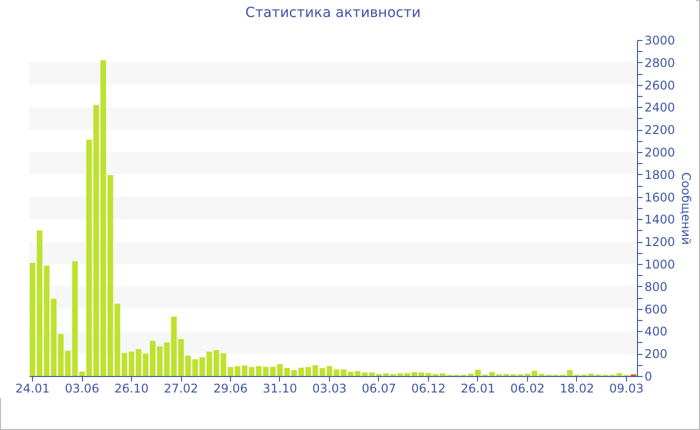 This screenshot has width=700, height=430. What do you see at coordinates (230, 389) in the screenshot?
I see `x-tick-label: 29.06` at bounding box center [230, 389].